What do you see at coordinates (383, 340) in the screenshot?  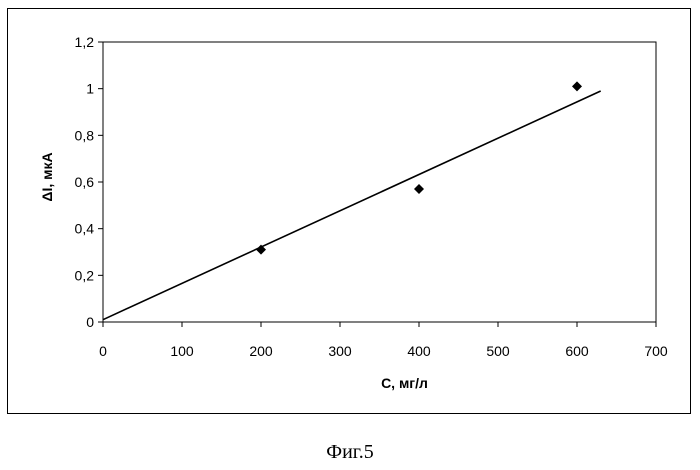 I see `x-axis-ticks: 0 100 200 300 400 500 600 700` at bounding box center [383, 340].